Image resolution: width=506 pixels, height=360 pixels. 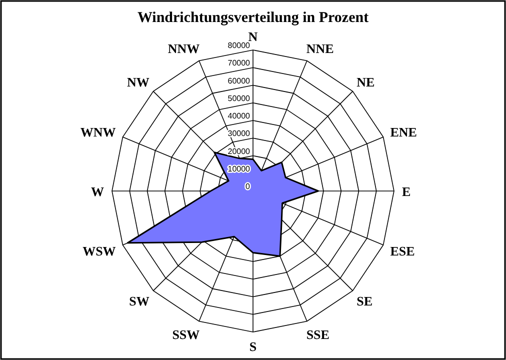 I want to click on y-tick-label: 40000, so click(x=239, y=116).